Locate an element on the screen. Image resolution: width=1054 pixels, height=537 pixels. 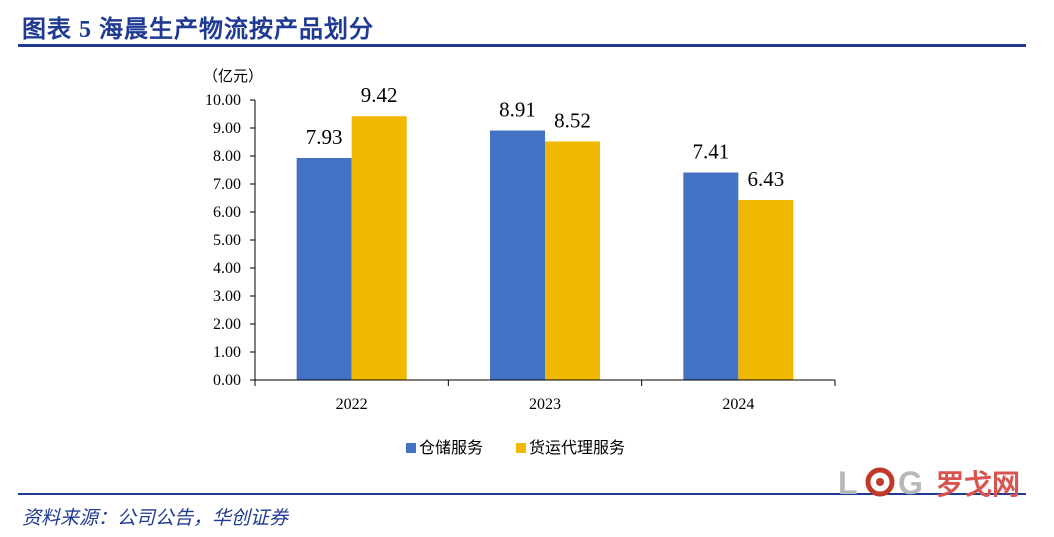
luogo-logo: L G 罗戈网 is located at coordinates (929, 483).